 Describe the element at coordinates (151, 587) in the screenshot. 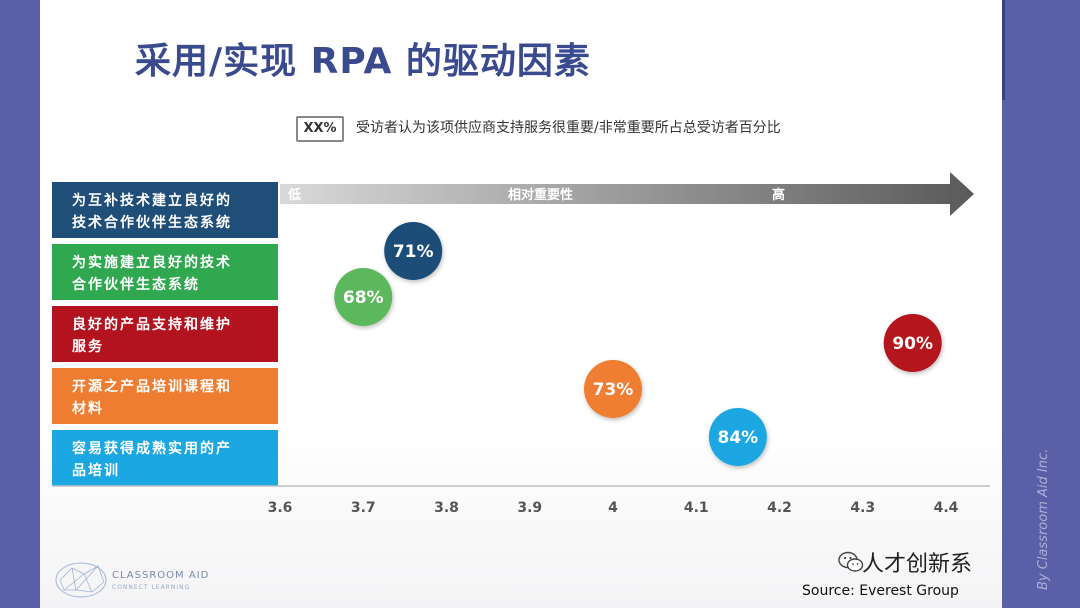

I see `logo-tagline: CONNECT LEARNING` at that location.